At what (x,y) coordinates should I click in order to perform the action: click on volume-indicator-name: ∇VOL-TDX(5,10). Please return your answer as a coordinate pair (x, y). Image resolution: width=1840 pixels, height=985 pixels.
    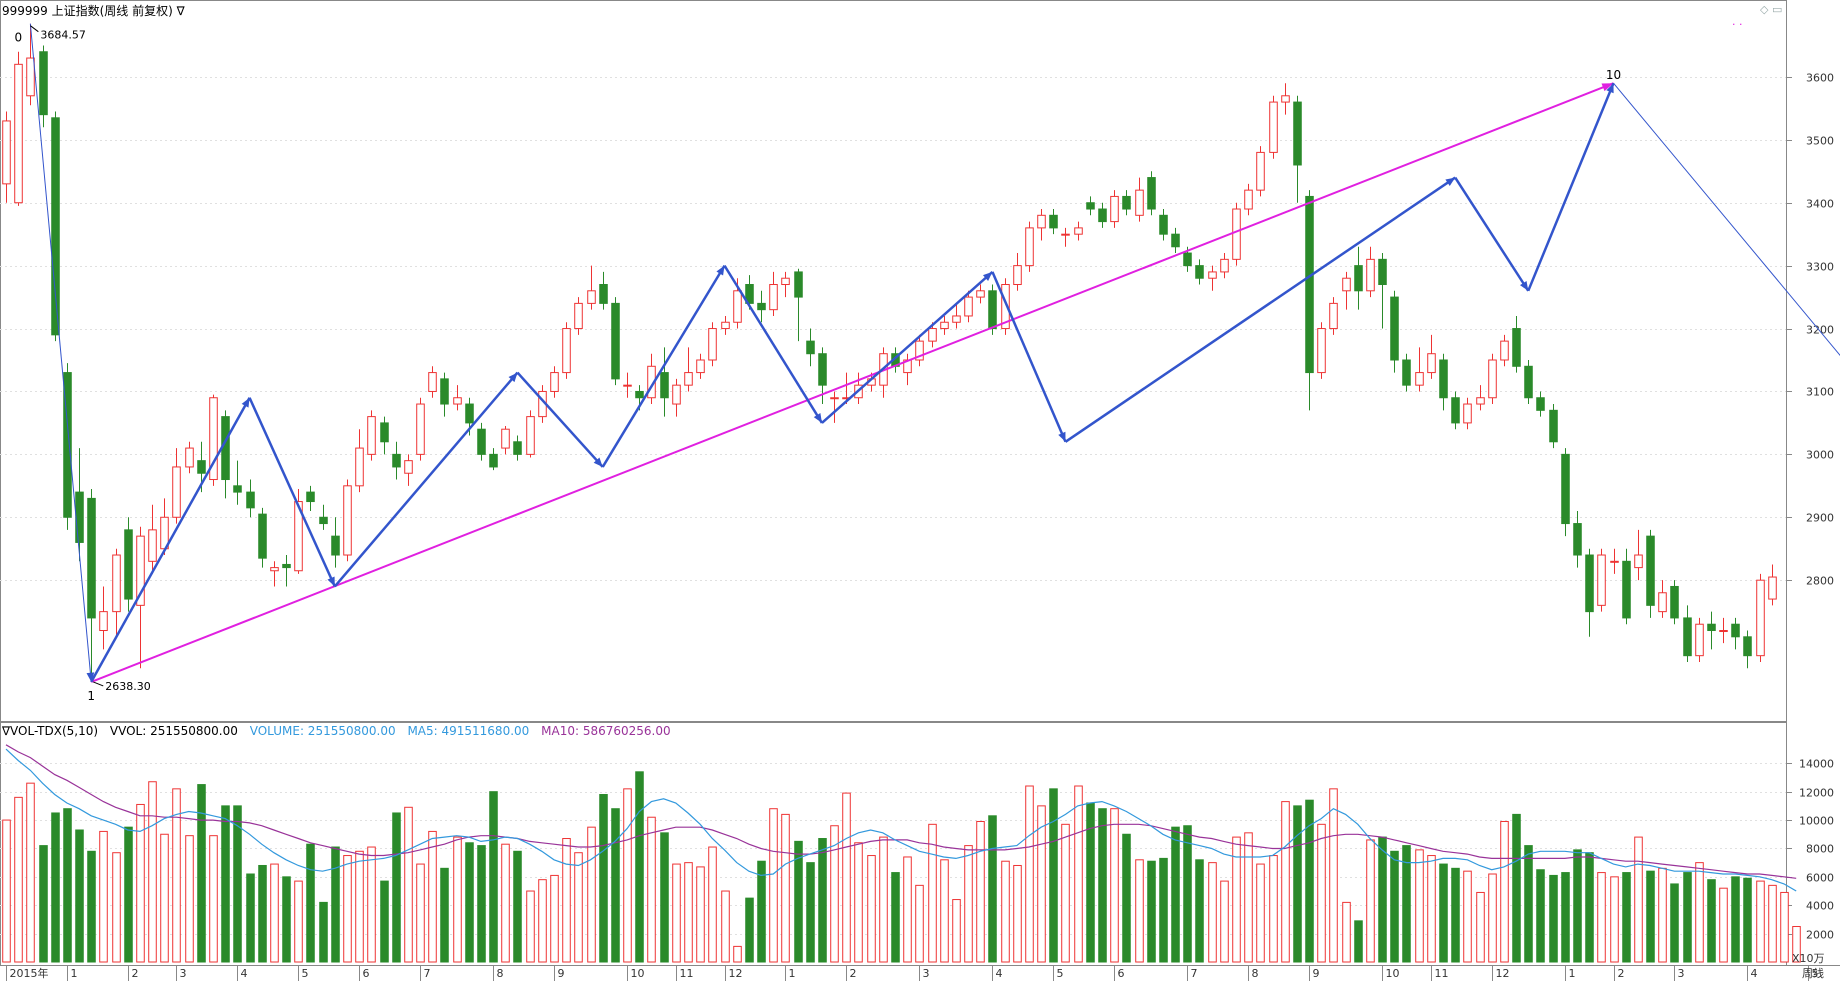
    Looking at the image, I should click on (50, 731).